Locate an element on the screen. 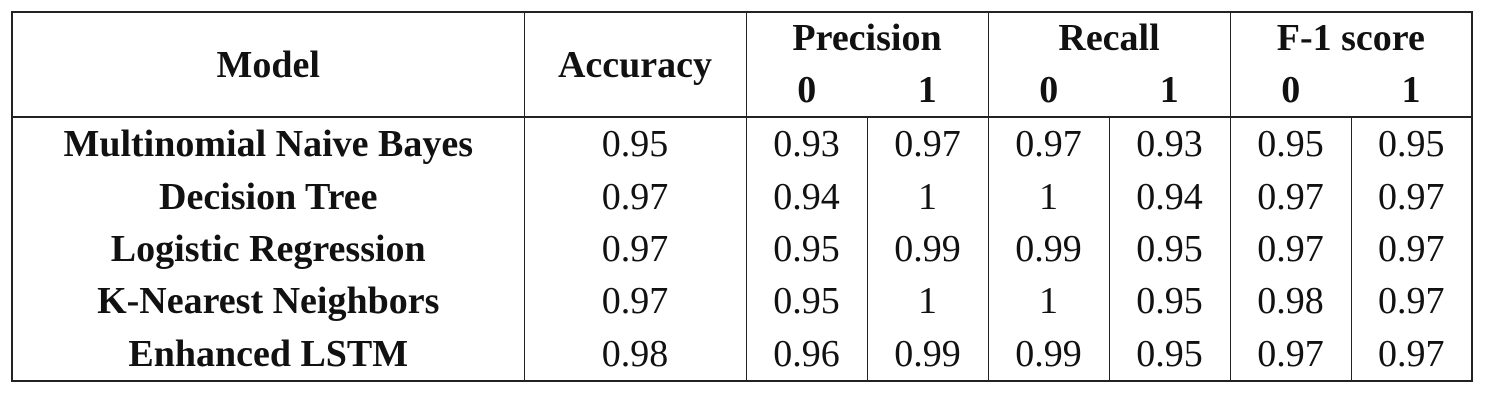 The width and height of the screenshot is (1486, 400). precision-0-cell: 0.96 is located at coordinates (806, 354).